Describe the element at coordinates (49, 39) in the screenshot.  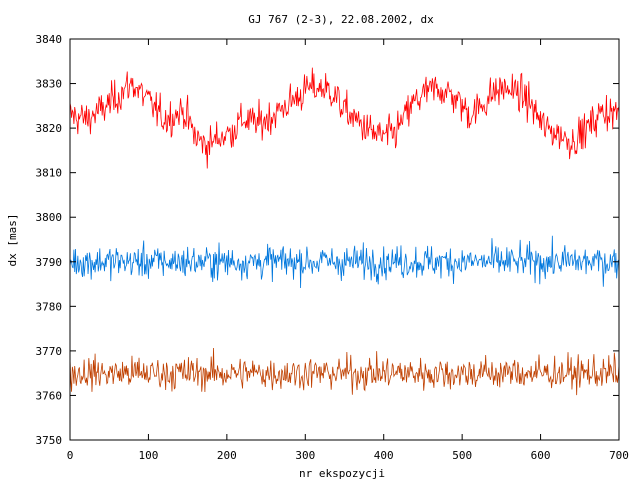
I see `y-tick-label: 3840` at that location.